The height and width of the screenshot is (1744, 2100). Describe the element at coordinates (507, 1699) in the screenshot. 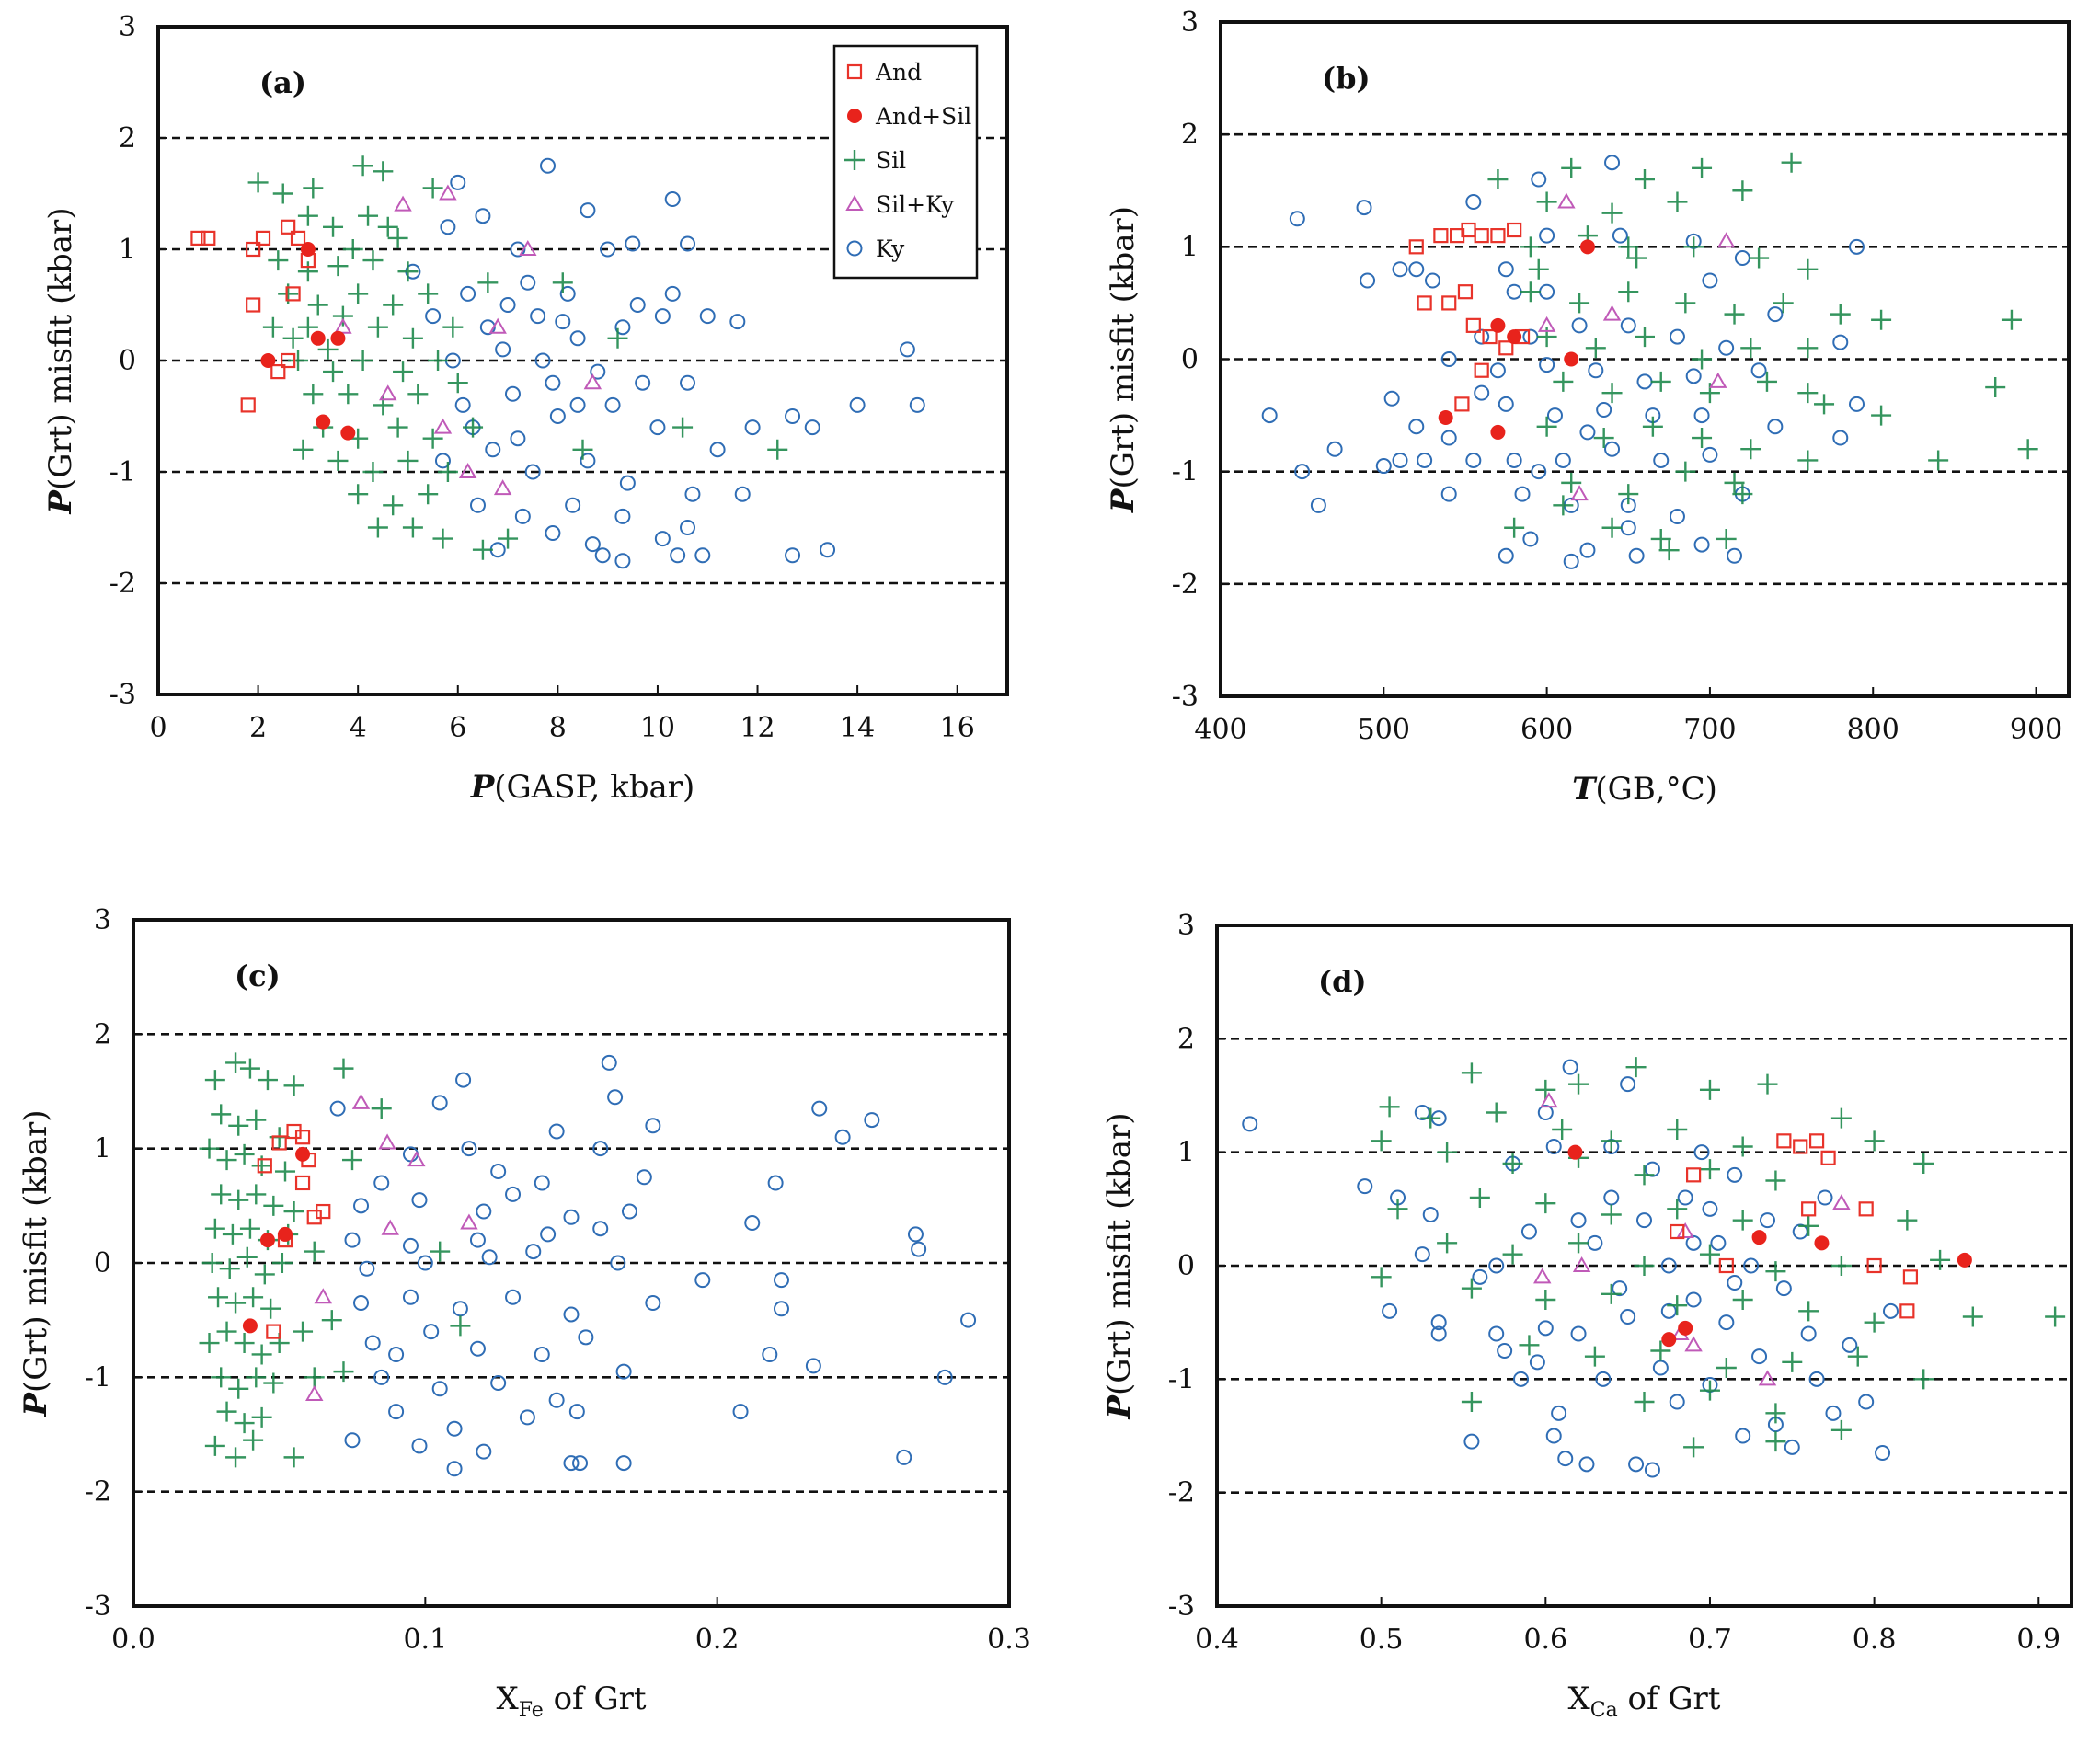

I see `x-axis-var: X` at that location.